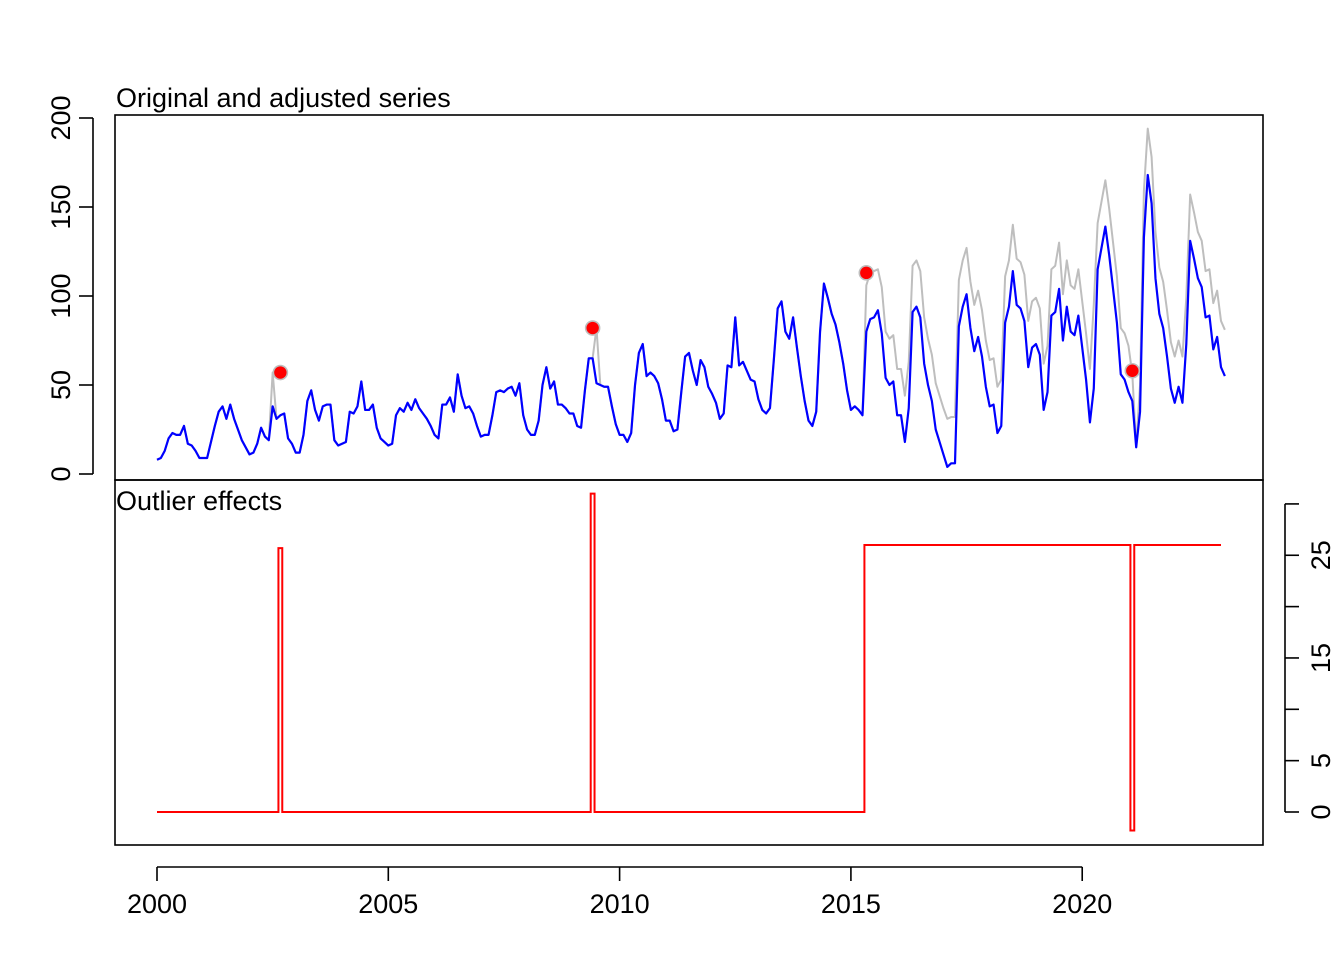 The height and width of the screenshot is (960, 1344). Describe the element at coordinates (61, 206) in the screenshot. I see `y-tick-label: 150` at that location.